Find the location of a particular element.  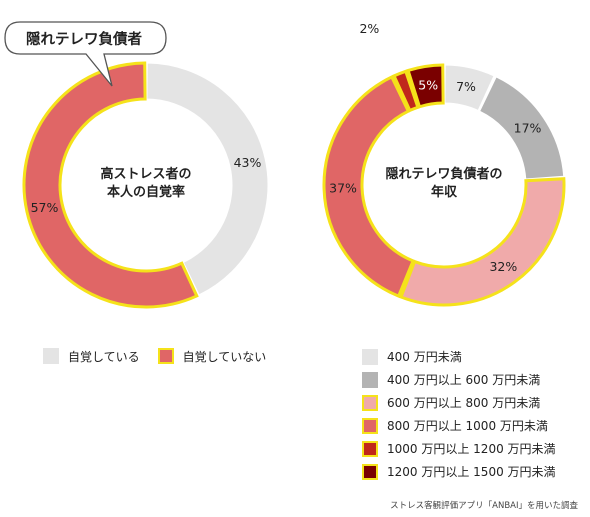

legend2-label-2: 600 万円以上 800 万円未満 is located at coordinates (464, 403).